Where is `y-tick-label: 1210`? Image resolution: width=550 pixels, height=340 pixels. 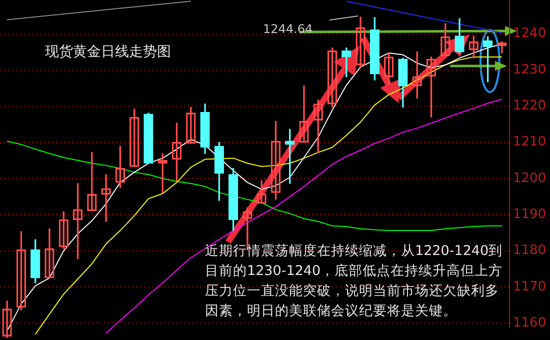
y-tick-label: 1210 is located at coordinates (529, 142).